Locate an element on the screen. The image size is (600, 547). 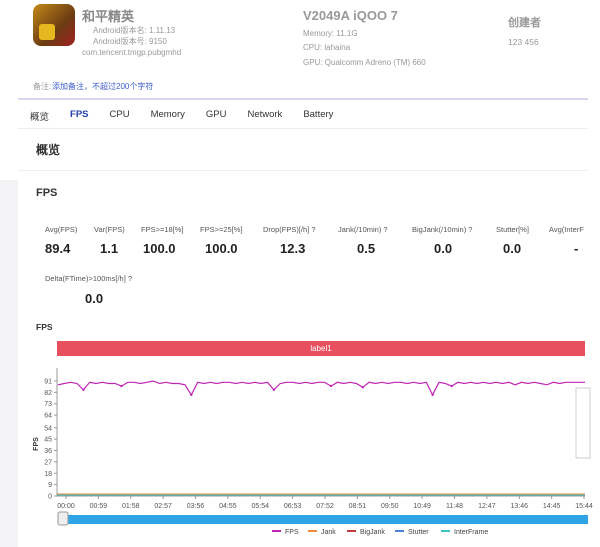
y-tick-label: 64 is located at coordinates (48, 416).